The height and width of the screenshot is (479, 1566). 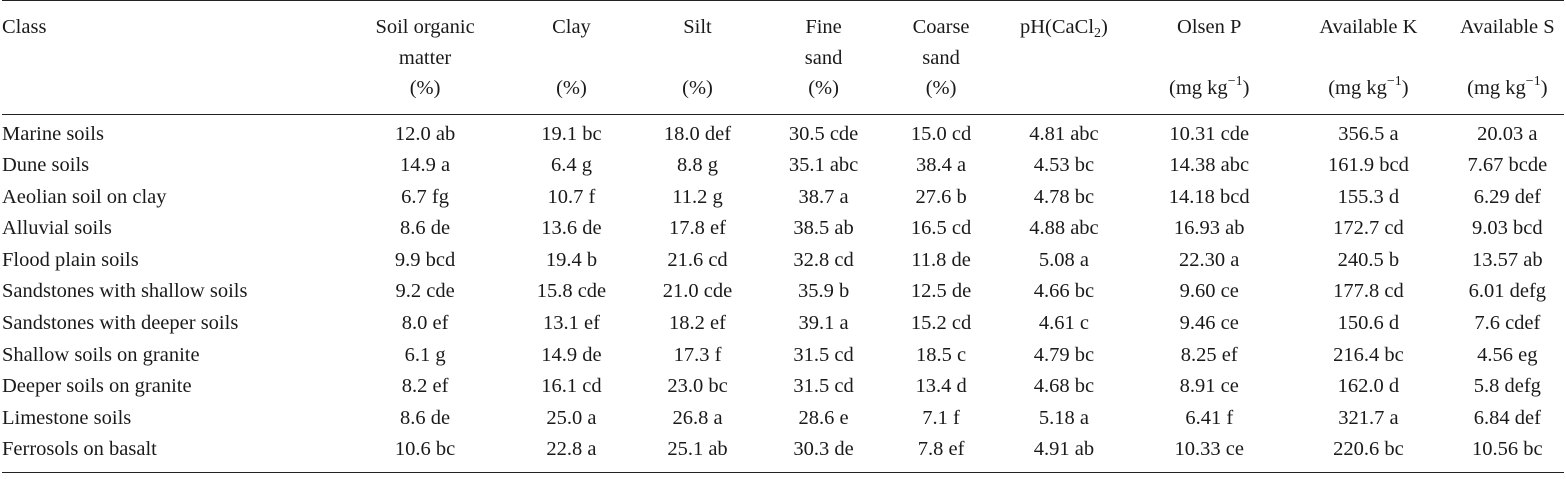 I want to click on cell-clay: 13.6 de, so click(x=571, y=228).